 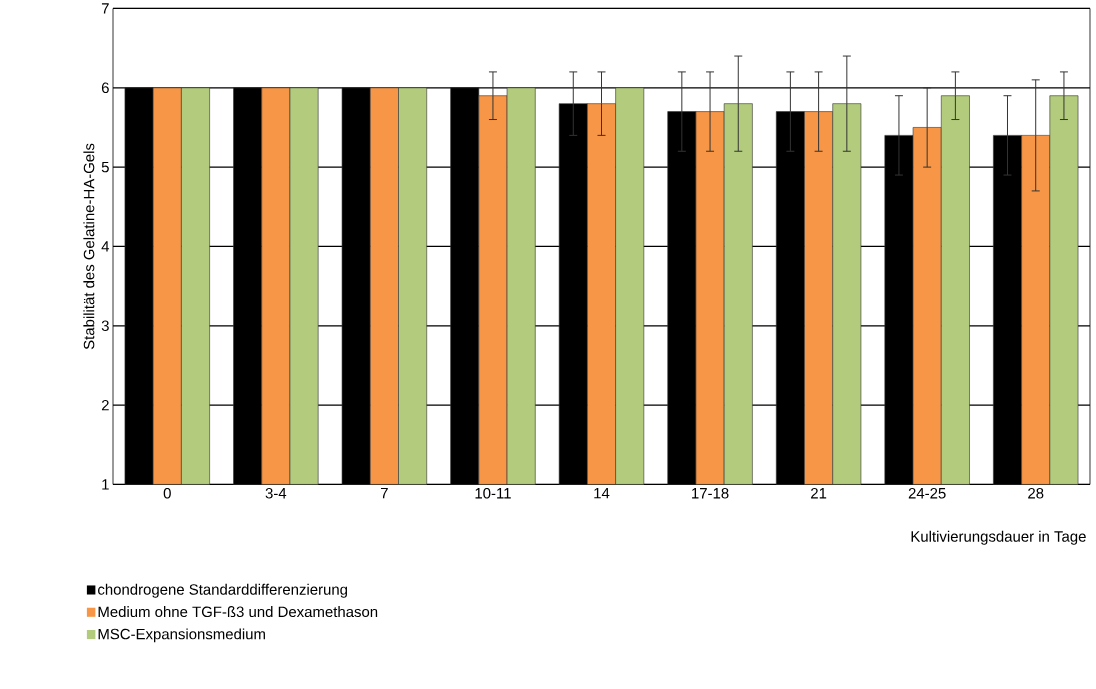 What do you see at coordinates (602, 493) in the screenshot?
I see `x-tick-label: 14` at bounding box center [602, 493].